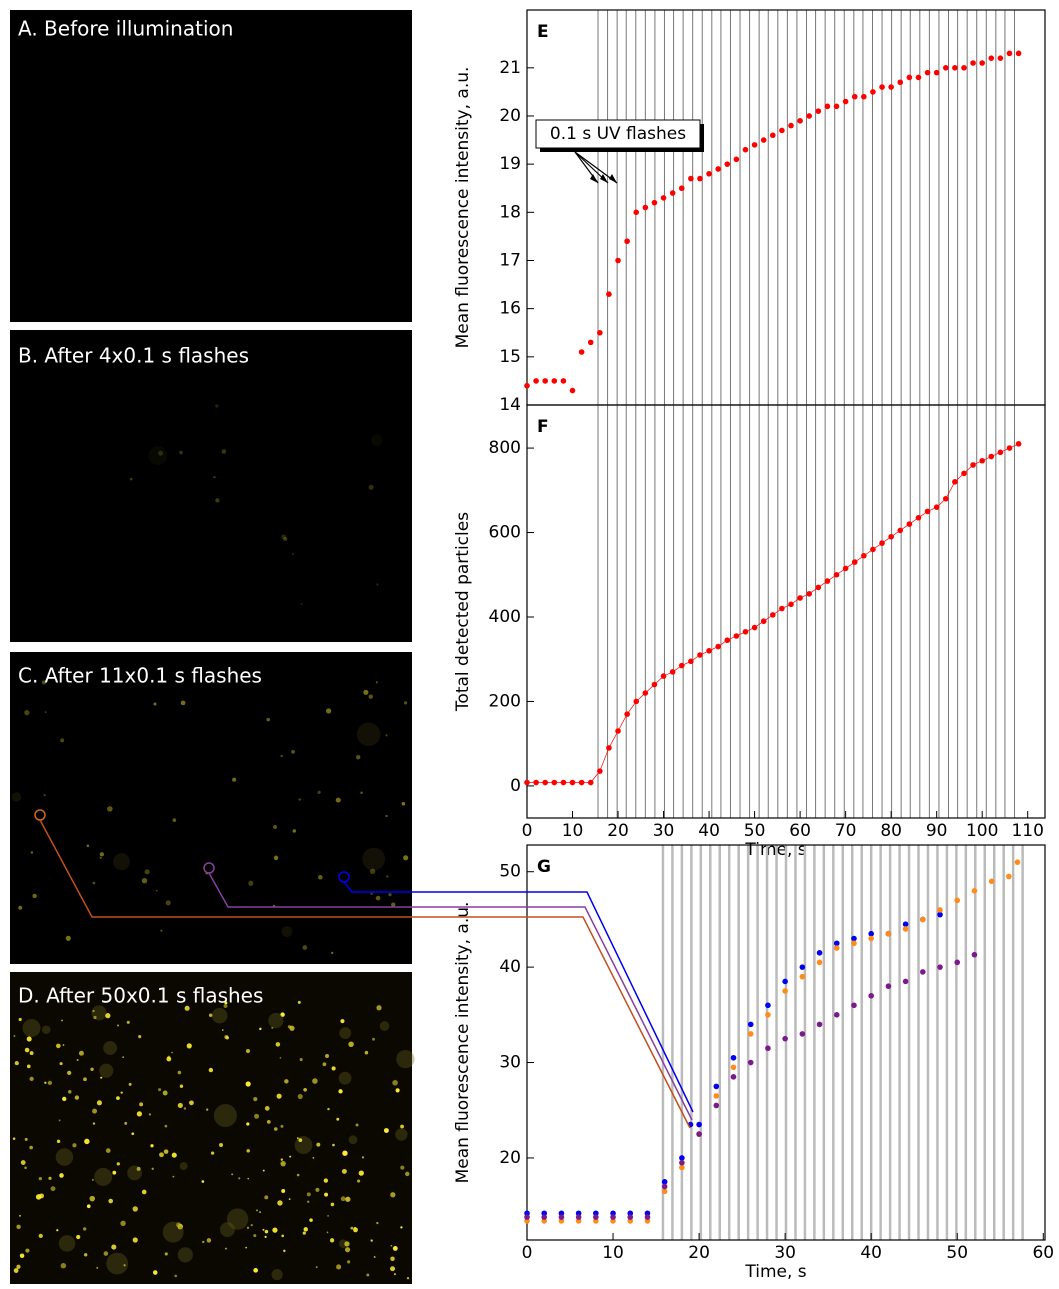 This screenshot has height=1289, width=1059. What do you see at coordinates (871, 1253) in the screenshot?
I see `x-tick-label: 40` at bounding box center [871, 1253].